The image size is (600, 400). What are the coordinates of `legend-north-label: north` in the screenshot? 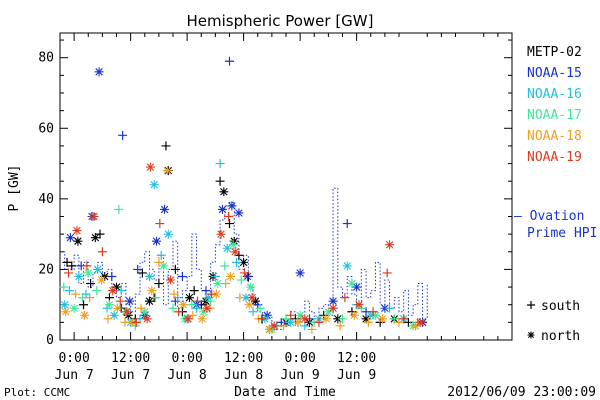 It's located at (560, 336).